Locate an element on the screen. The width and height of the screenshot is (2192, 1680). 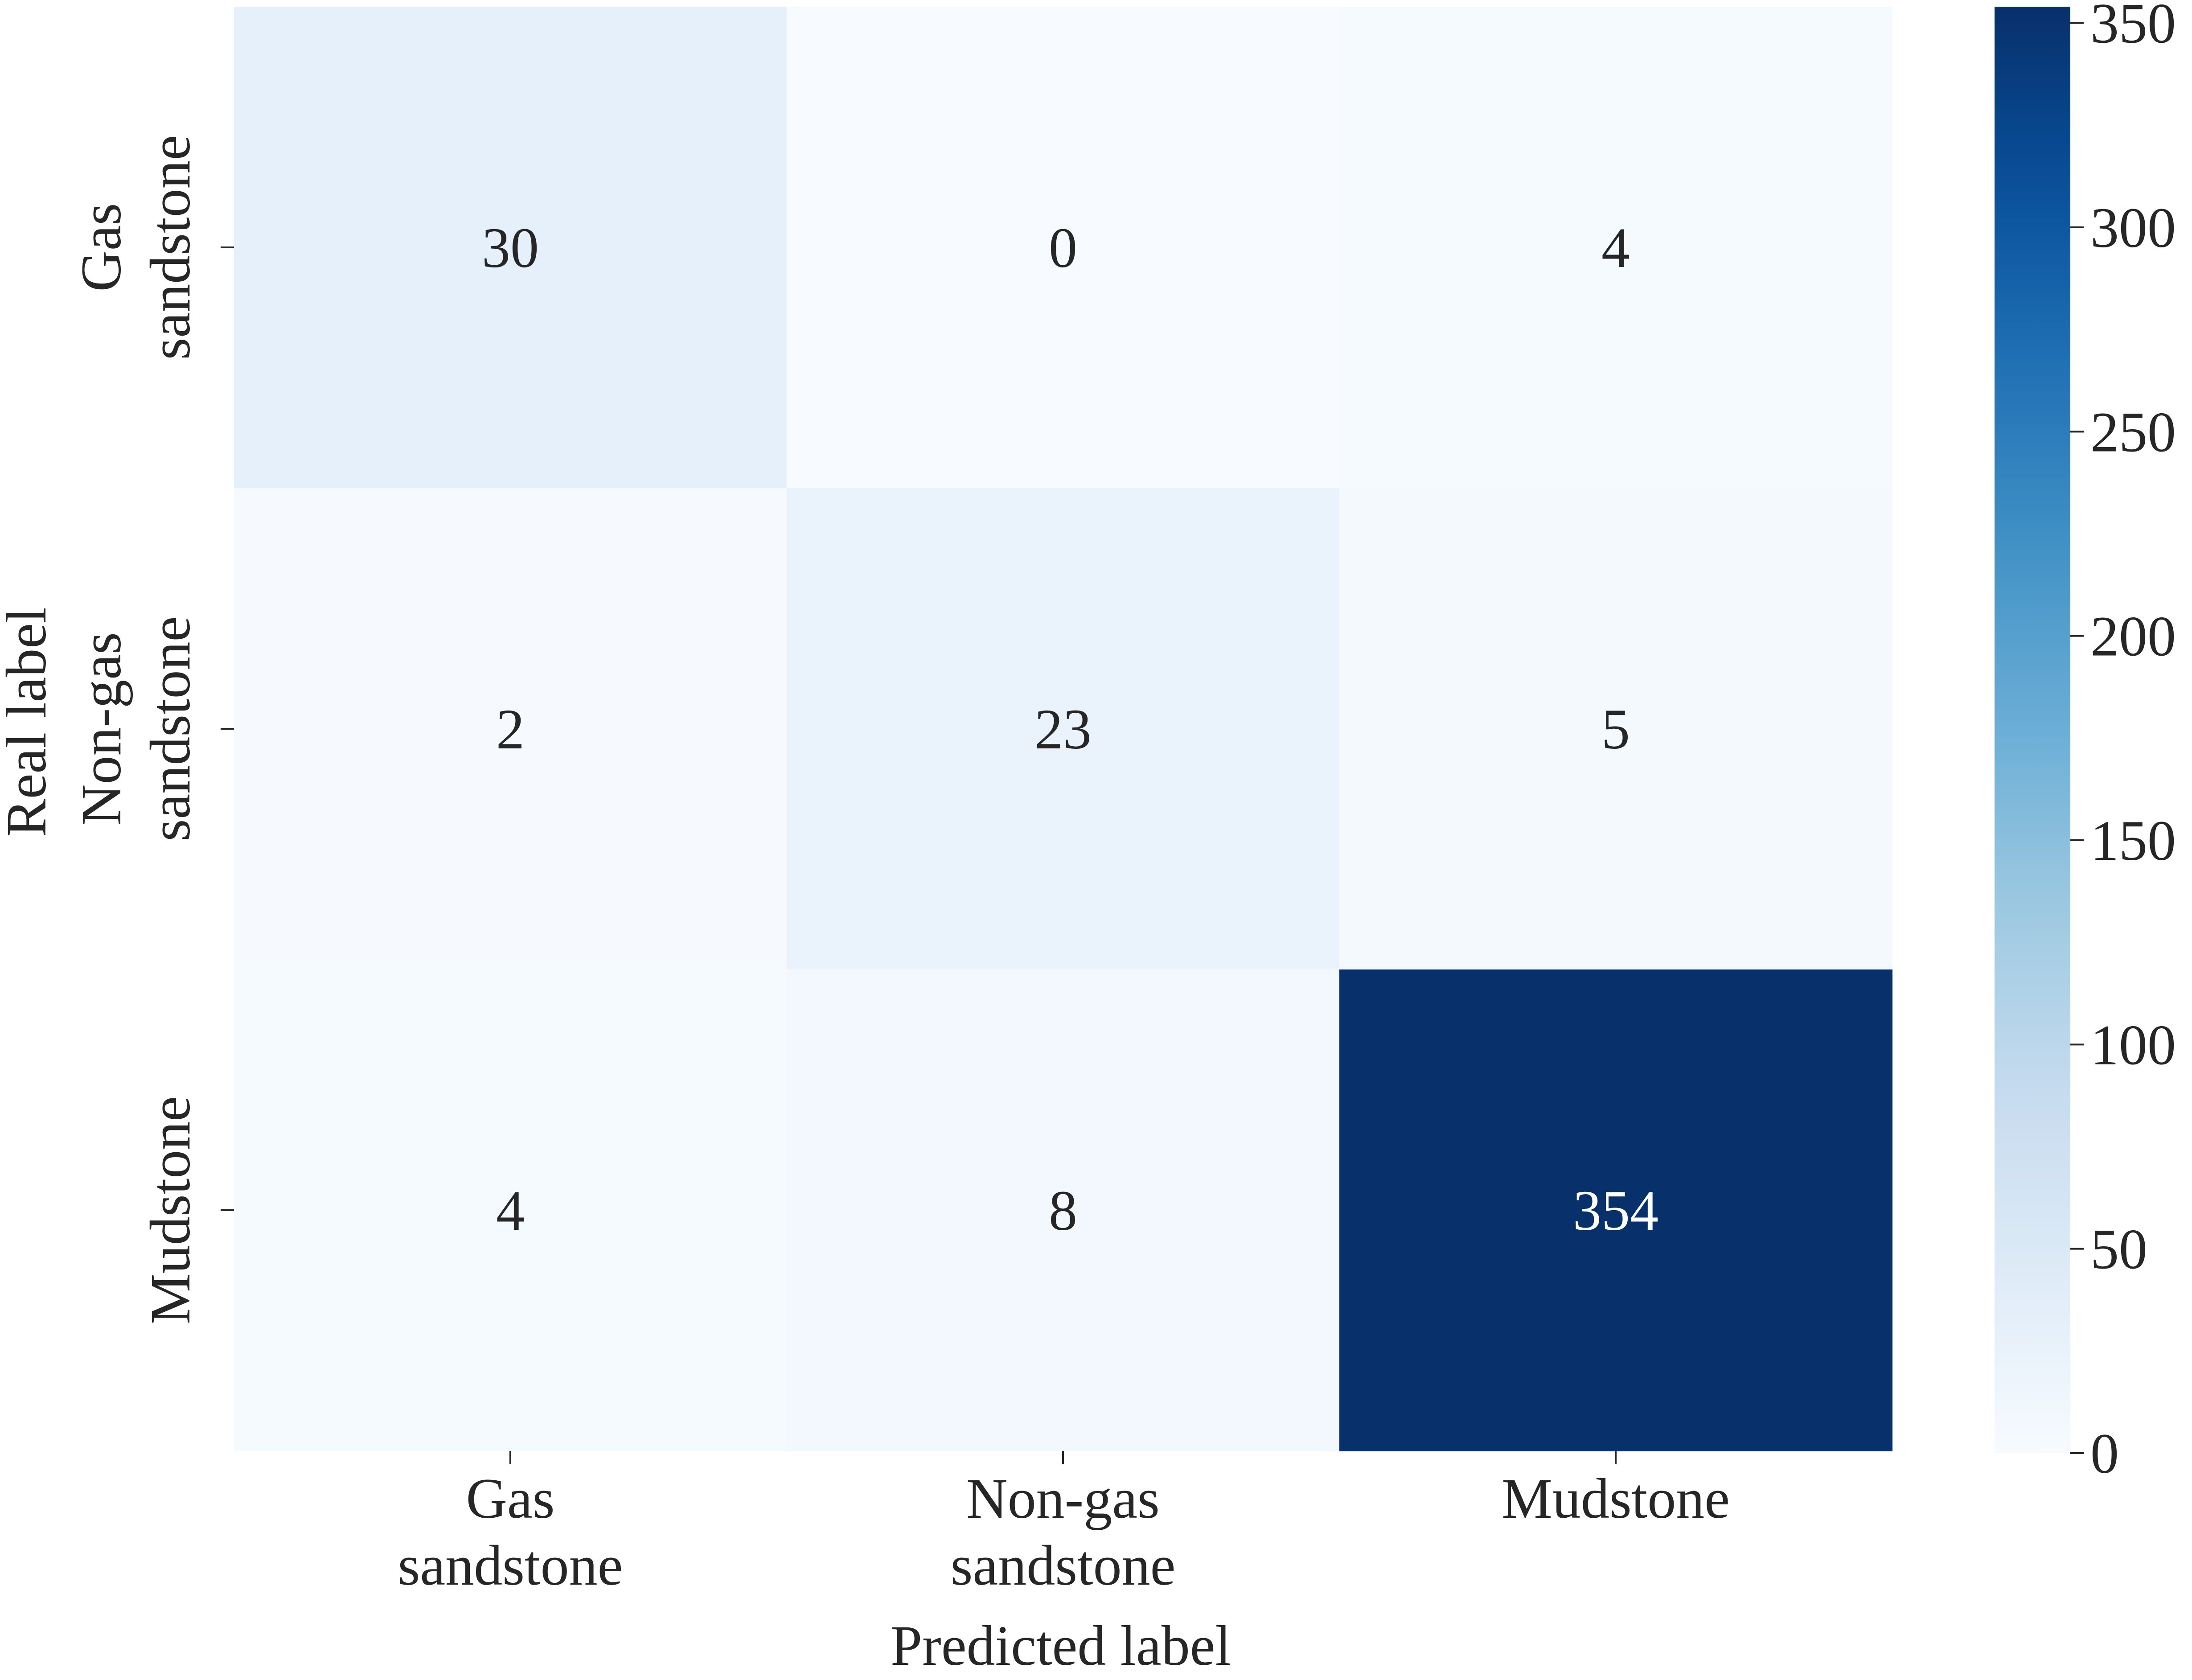
cell-value-label: 0 is located at coordinates (1063, 247).